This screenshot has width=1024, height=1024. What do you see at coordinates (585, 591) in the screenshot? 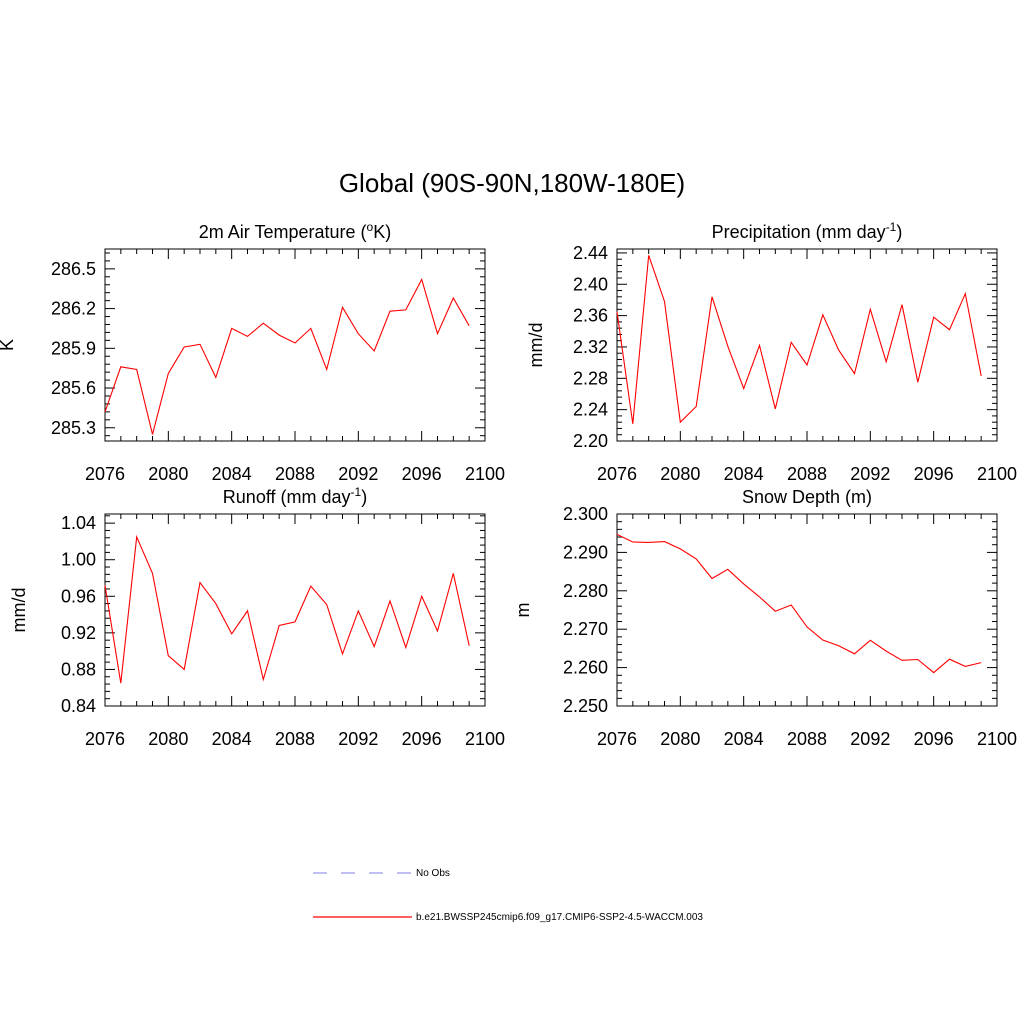
I see `y-tick-label: 2.280` at bounding box center [585, 591].